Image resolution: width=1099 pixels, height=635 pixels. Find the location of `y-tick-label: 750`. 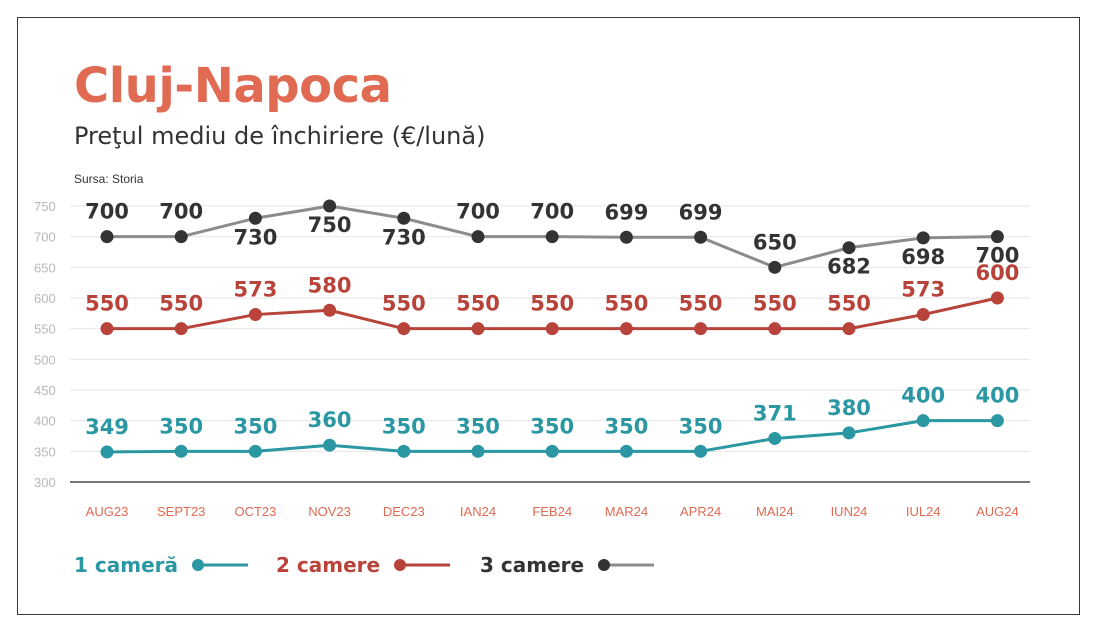

y-tick-label: 750 is located at coordinates (45, 206).